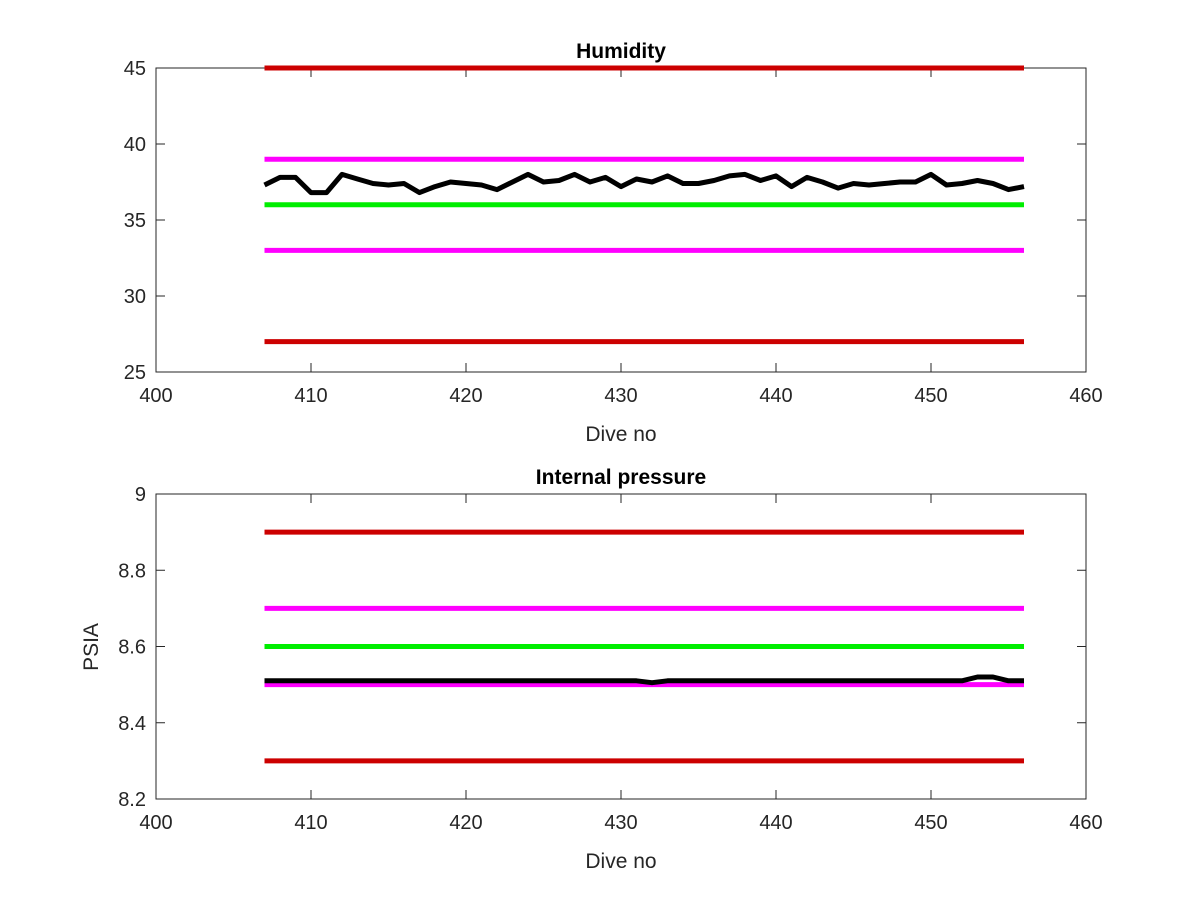  Describe the element at coordinates (310, 823) in the screenshot. I see `pressure-xtick-label: 410` at that location.